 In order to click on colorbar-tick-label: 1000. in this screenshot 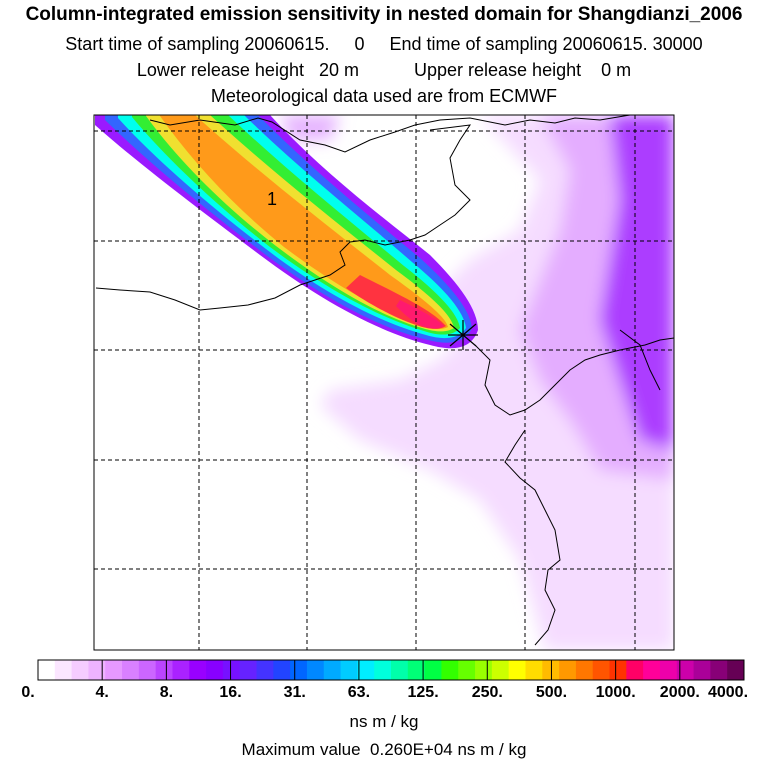, I will do `click(615, 692)`.